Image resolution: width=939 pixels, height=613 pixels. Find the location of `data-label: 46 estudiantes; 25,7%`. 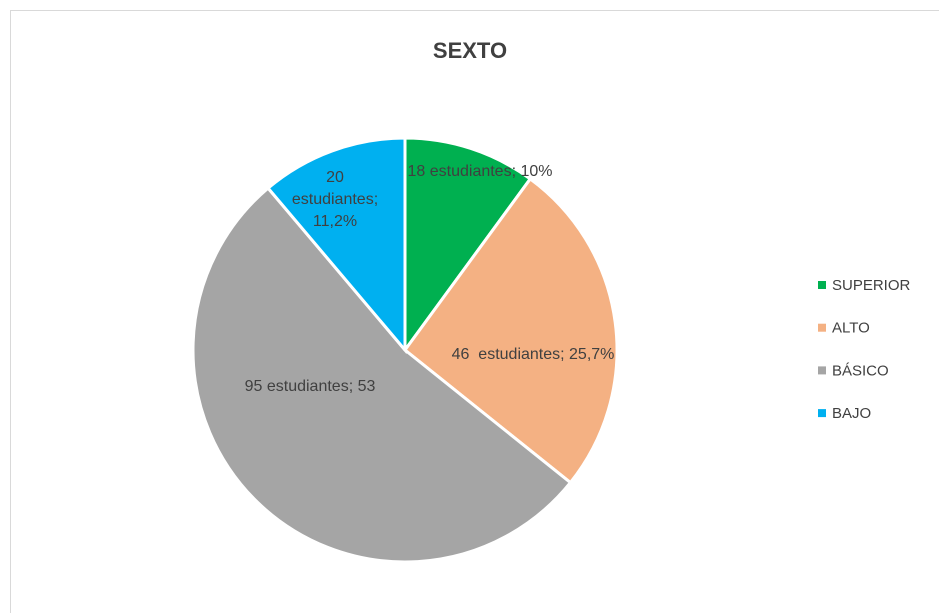

data-label: 46 estudiantes; 25,7% is located at coordinates (533, 354).